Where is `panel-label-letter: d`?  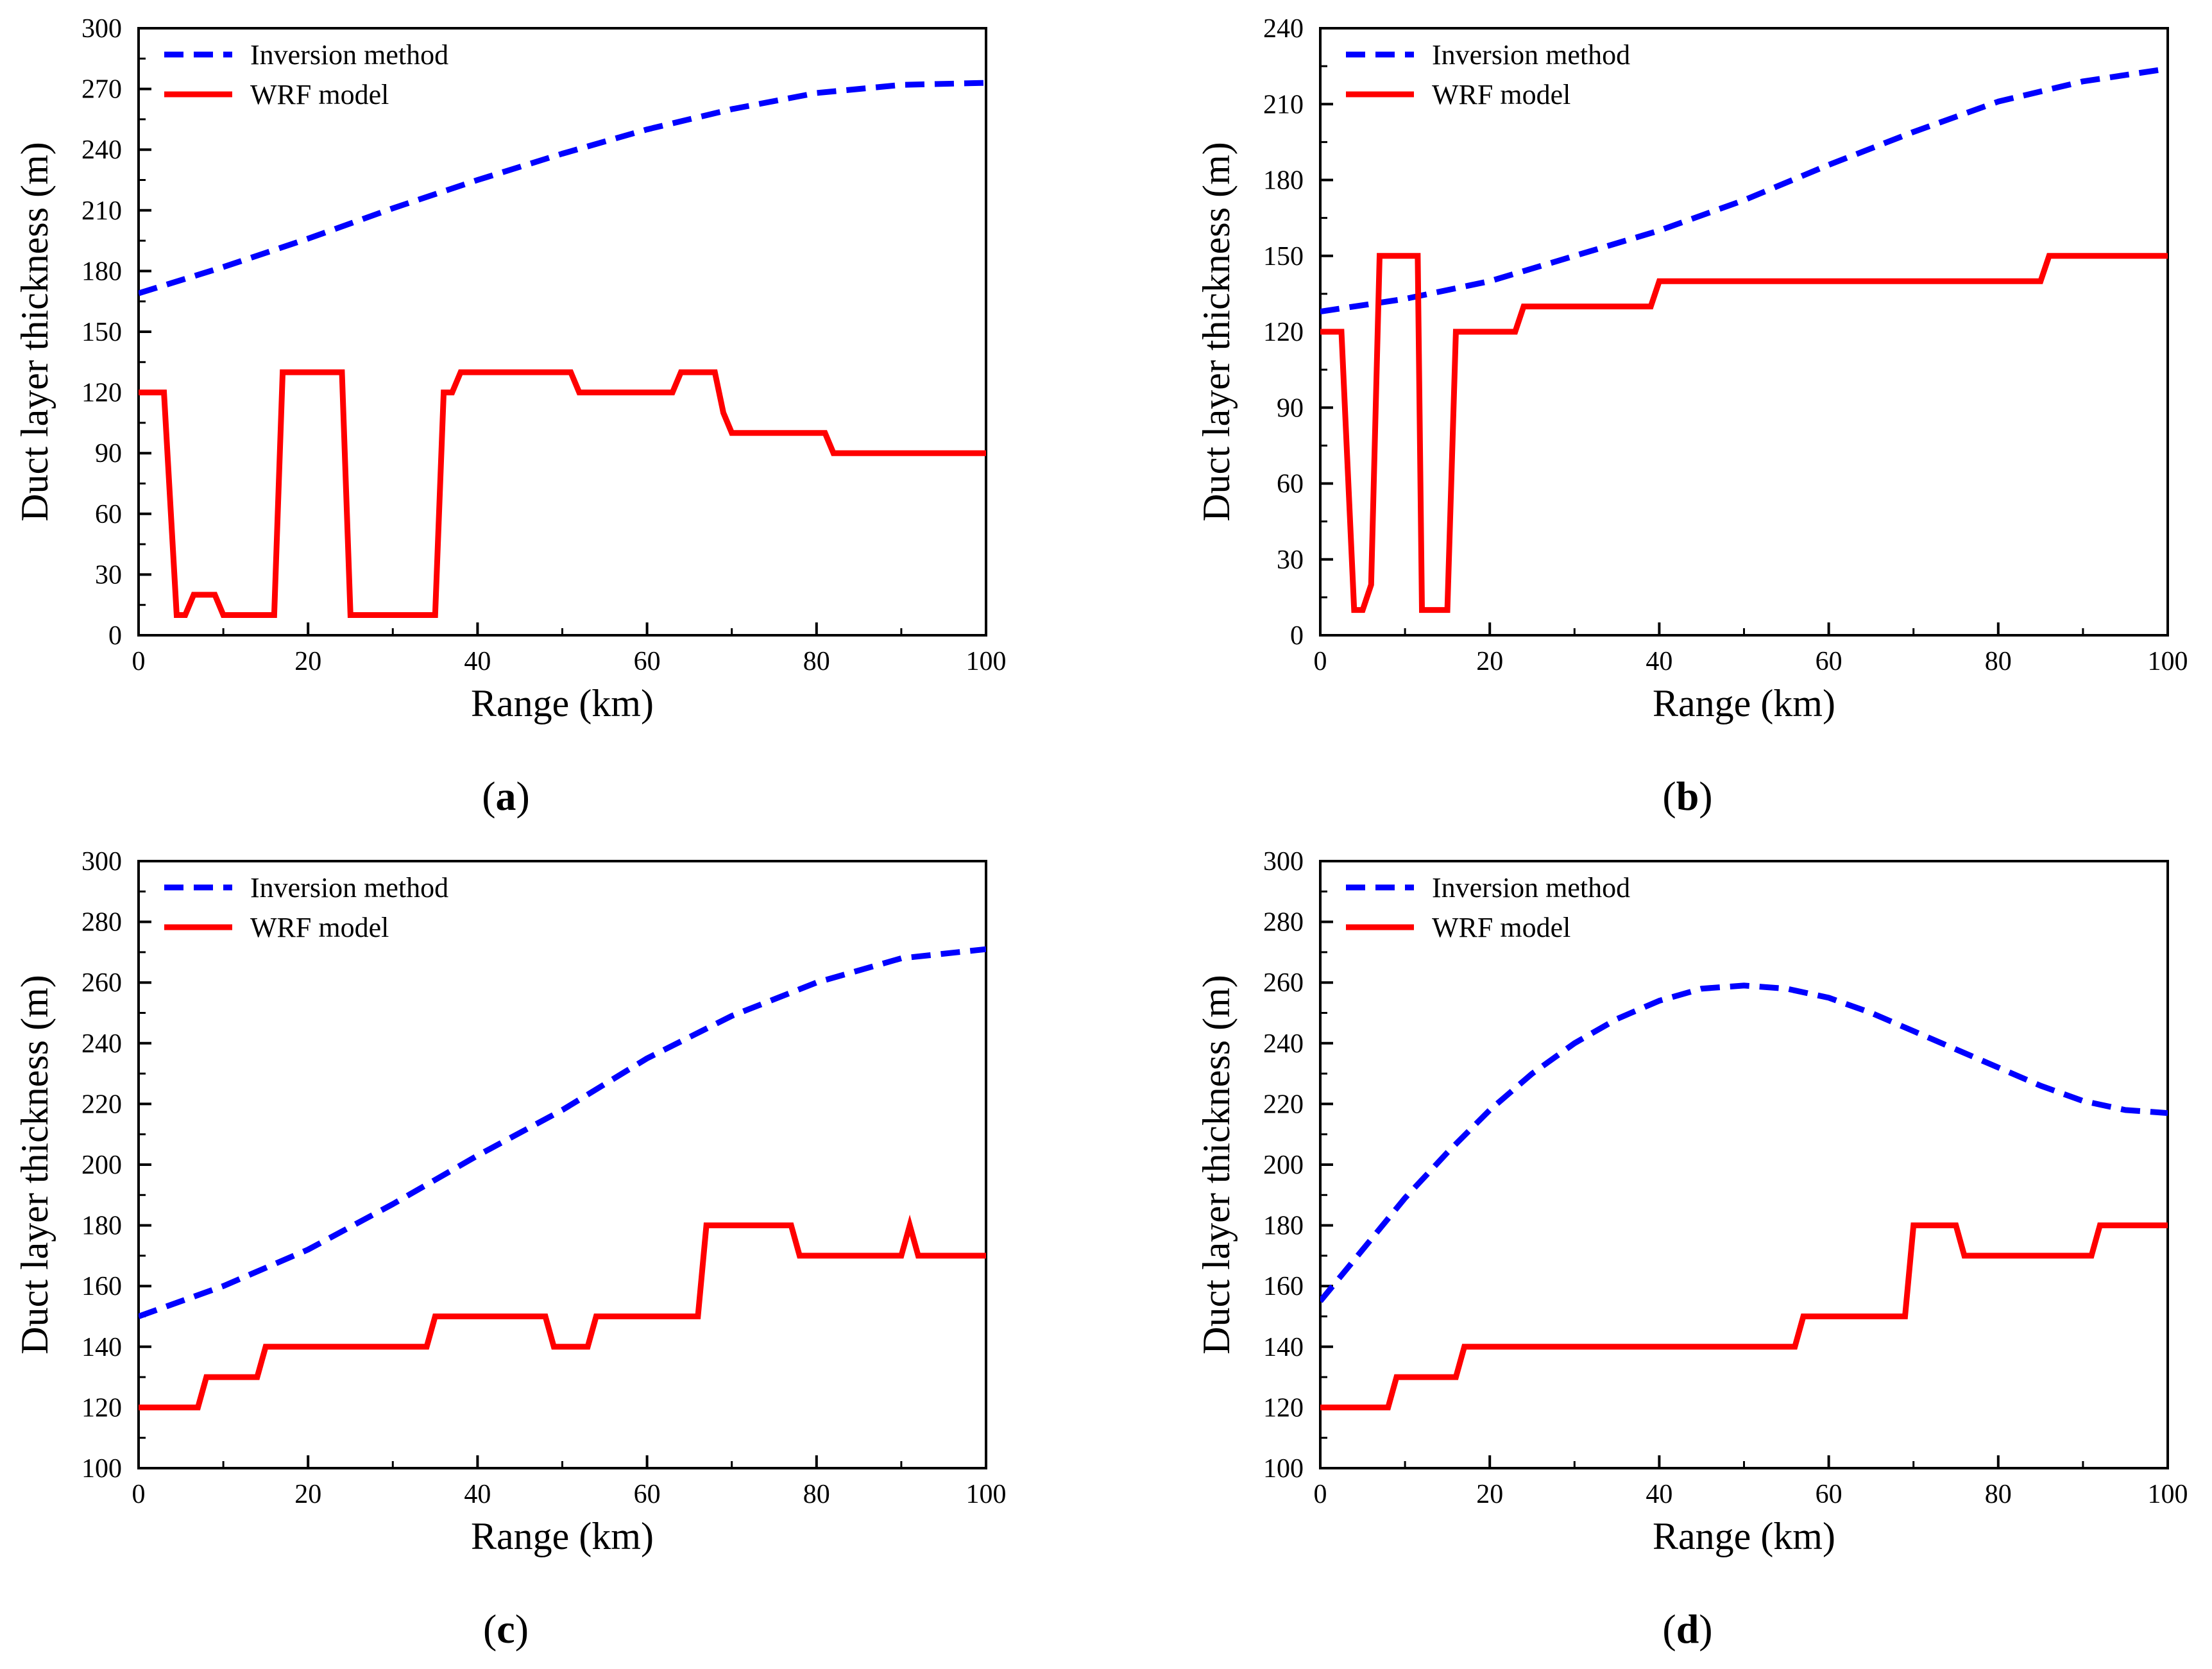
panel-label-letter: d is located at coordinates (1687, 1629).